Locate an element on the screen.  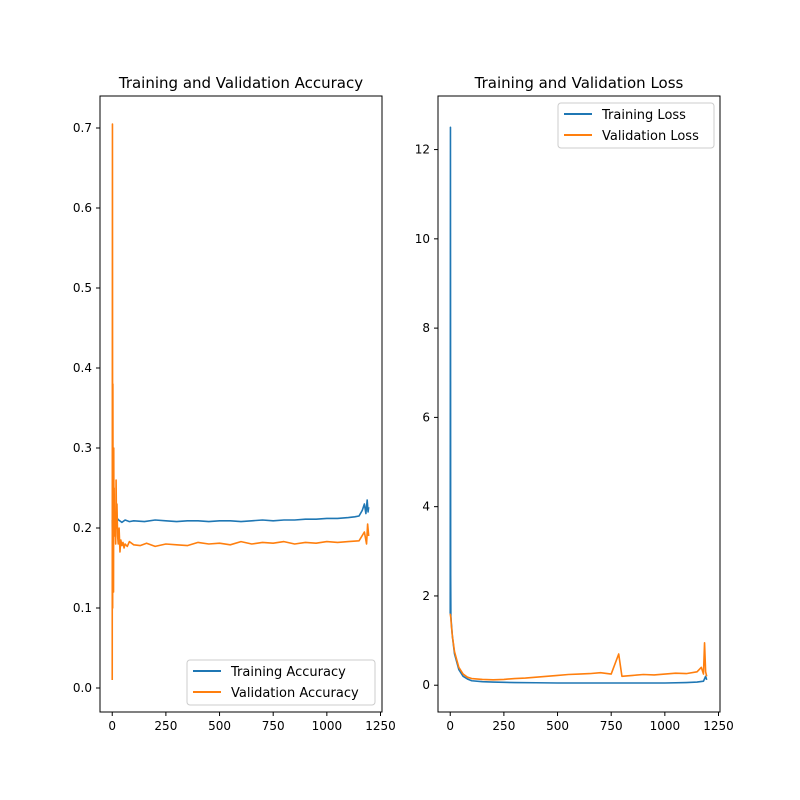
loss-y-axis: 0 2 4 6 8 10 12 is located at coordinates (426, 417).